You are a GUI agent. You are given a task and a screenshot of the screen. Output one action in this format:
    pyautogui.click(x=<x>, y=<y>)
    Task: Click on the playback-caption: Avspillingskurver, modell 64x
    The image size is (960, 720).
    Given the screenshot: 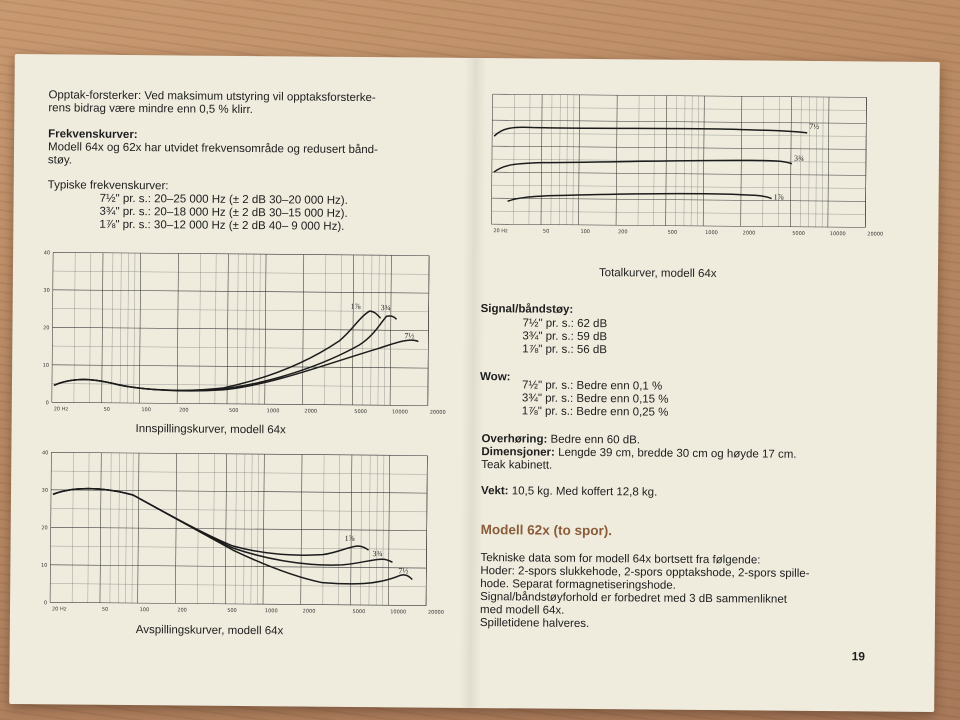 What is the action you would take?
    pyautogui.click(x=209, y=631)
    